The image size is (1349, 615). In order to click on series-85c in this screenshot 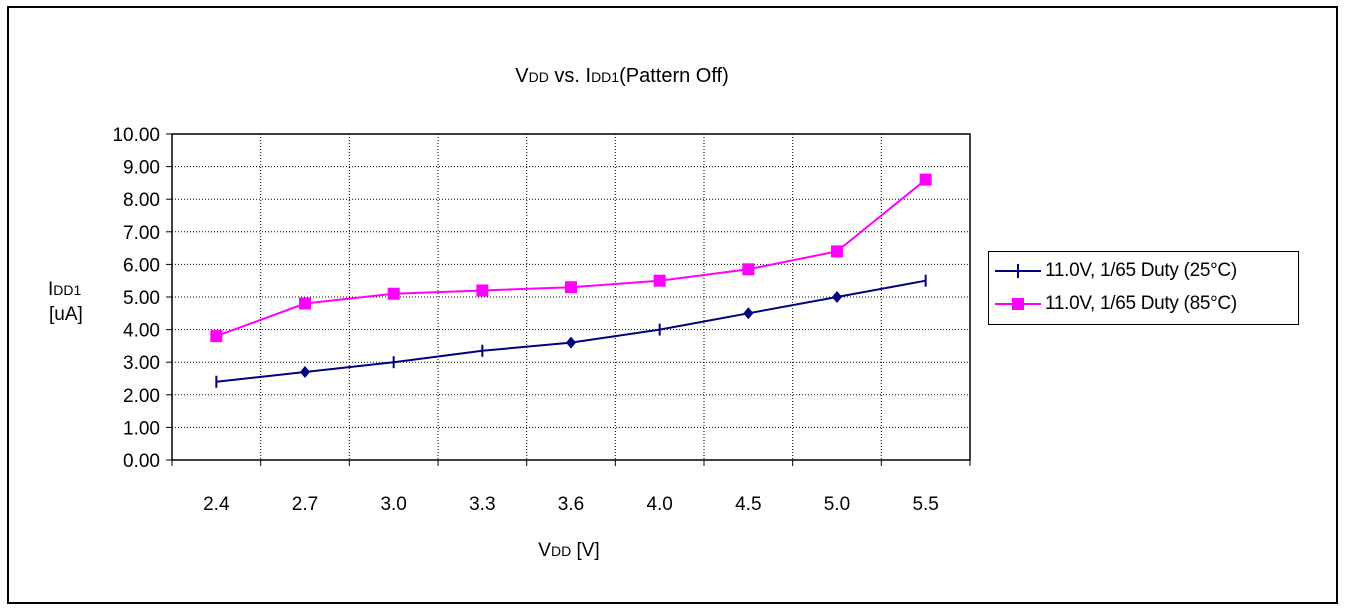, I will do `click(571, 258)`.